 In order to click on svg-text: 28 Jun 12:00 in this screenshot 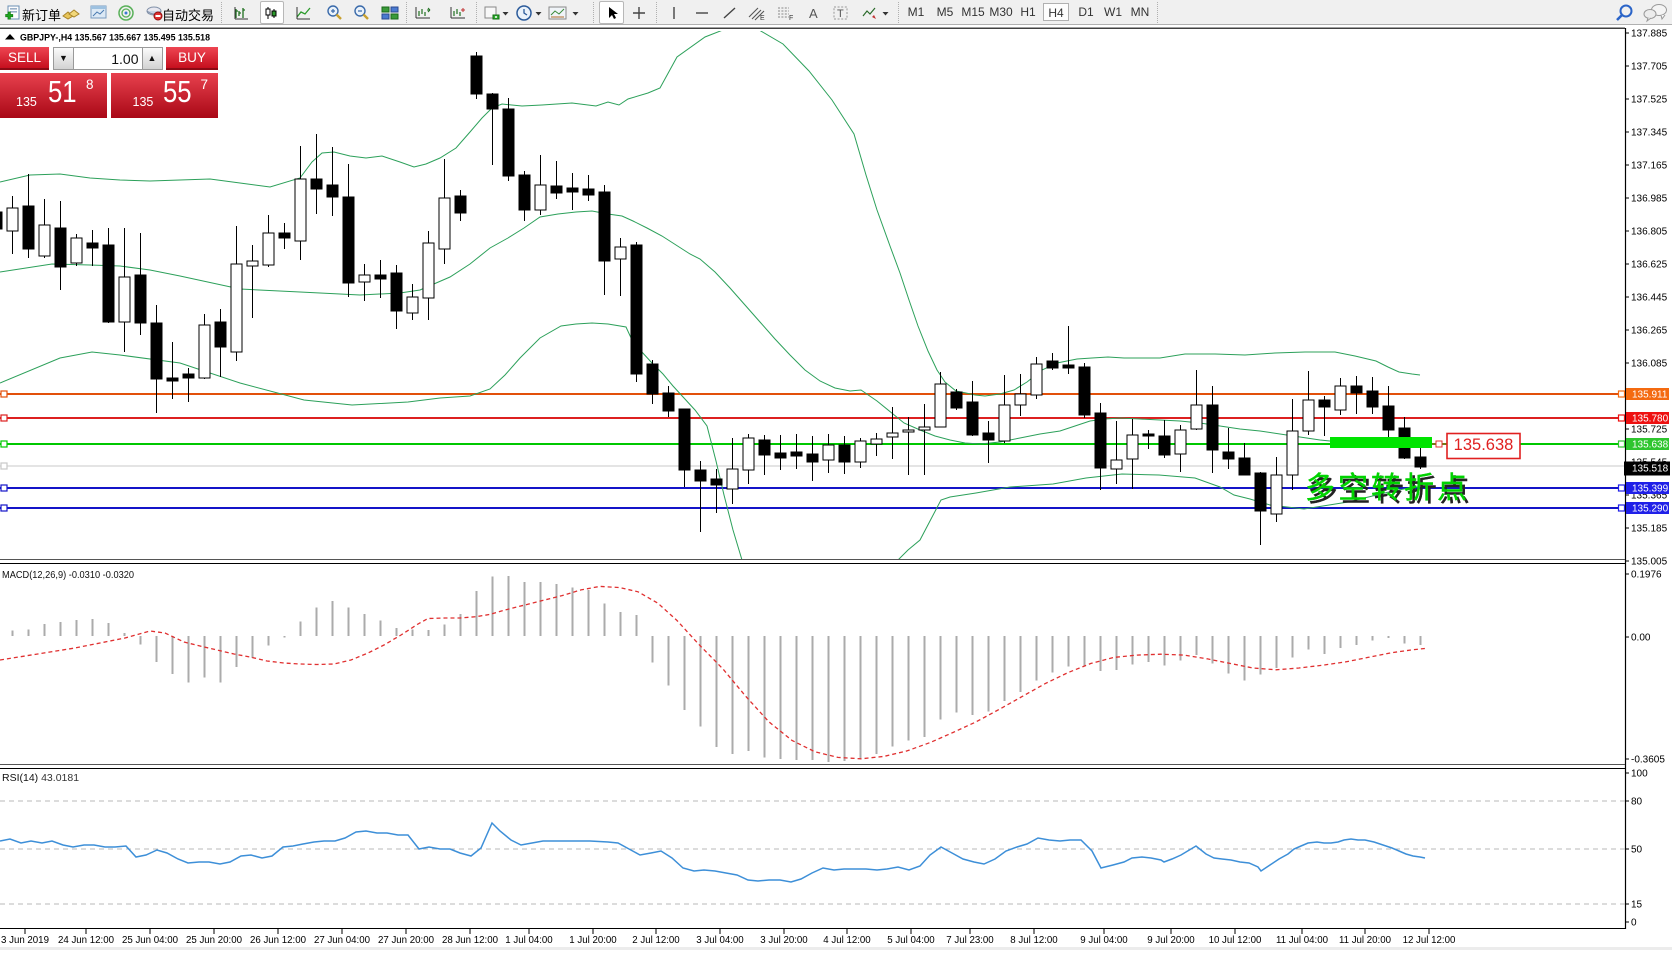, I will do `click(470, 940)`.